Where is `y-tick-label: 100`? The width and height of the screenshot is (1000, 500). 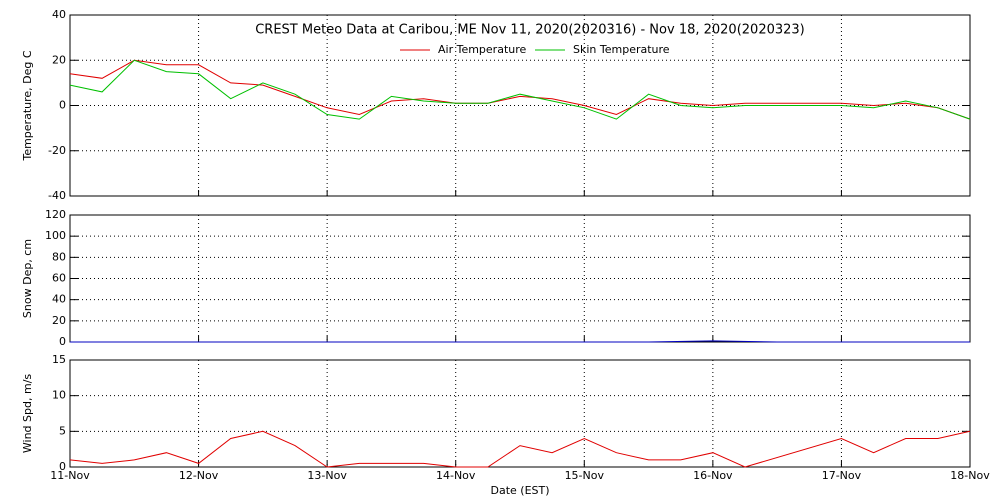 y-tick-label: 100 is located at coordinates (55, 235).